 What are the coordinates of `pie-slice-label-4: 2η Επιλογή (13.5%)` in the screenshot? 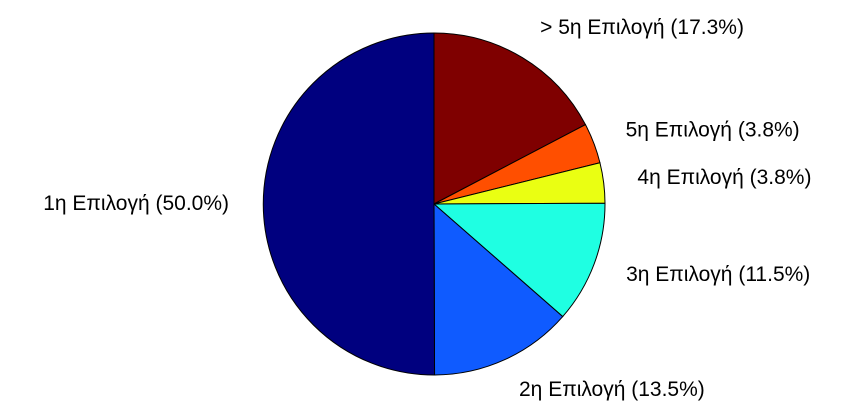 It's located at (612, 389).